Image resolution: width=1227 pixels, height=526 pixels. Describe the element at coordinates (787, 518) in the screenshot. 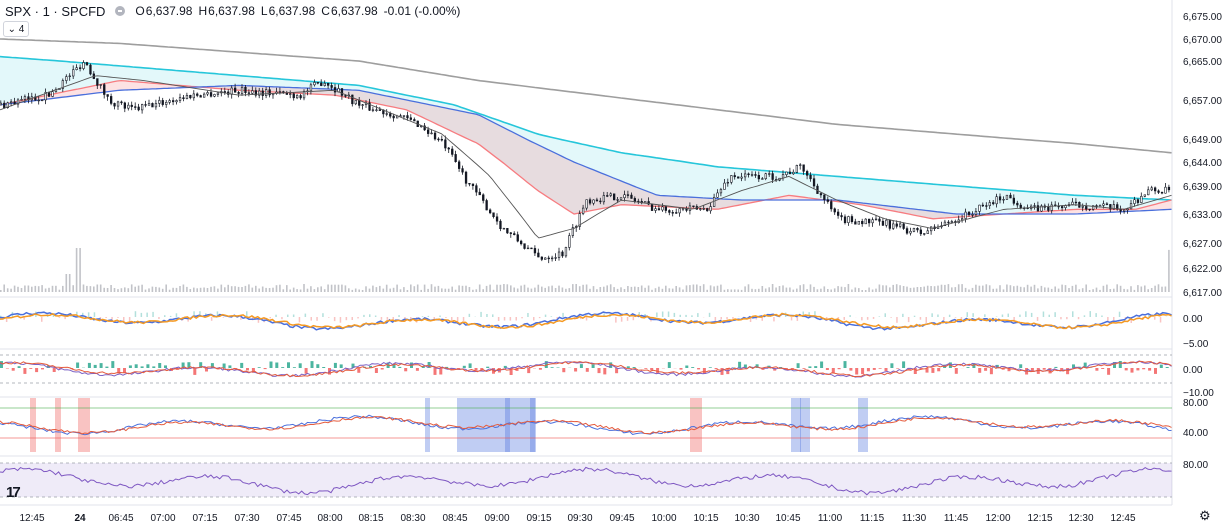

I see `time-tick-label: 10:45` at that location.